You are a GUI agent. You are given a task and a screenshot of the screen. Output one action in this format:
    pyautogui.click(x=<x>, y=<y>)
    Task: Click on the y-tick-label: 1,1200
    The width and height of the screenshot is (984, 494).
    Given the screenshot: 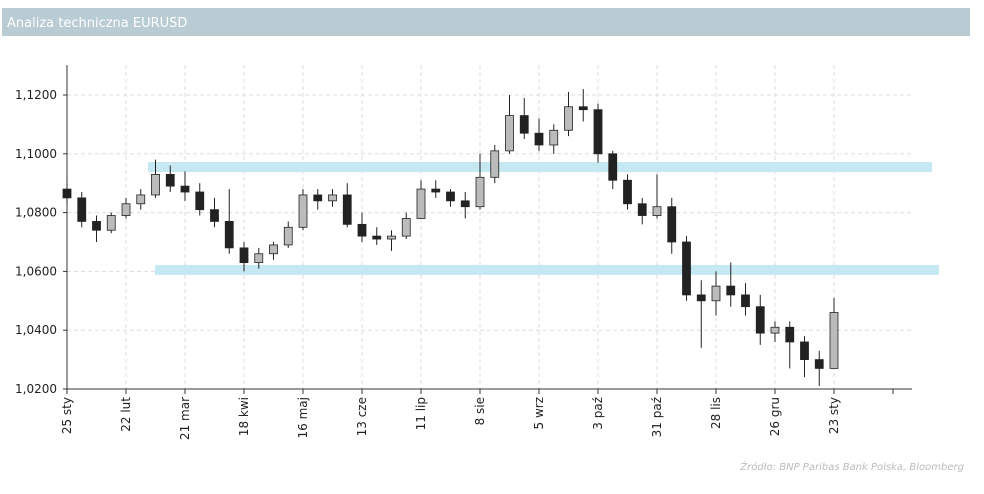 What is the action you would take?
    pyautogui.click(x=36, y=95)
    